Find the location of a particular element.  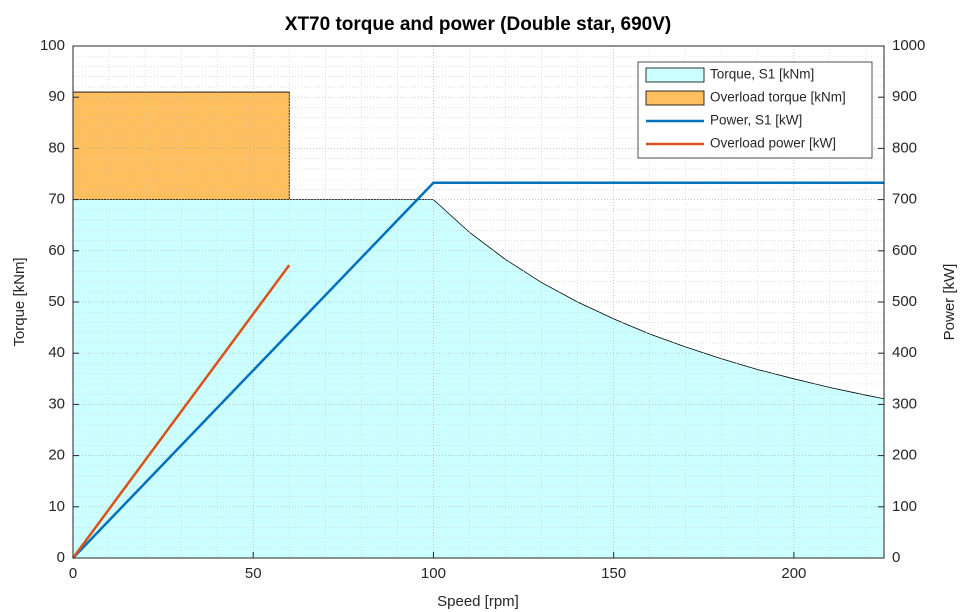

y-tick-label: 80 is located at coordinates (56, 147).